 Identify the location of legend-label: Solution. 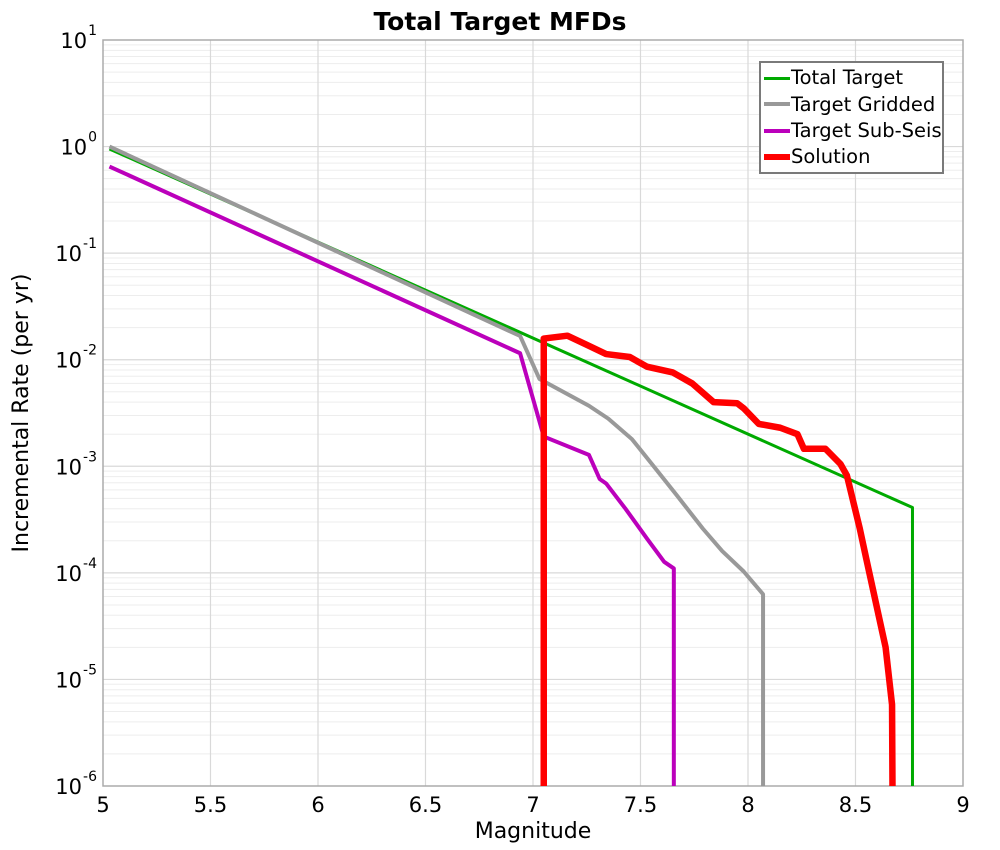
(831, 157).